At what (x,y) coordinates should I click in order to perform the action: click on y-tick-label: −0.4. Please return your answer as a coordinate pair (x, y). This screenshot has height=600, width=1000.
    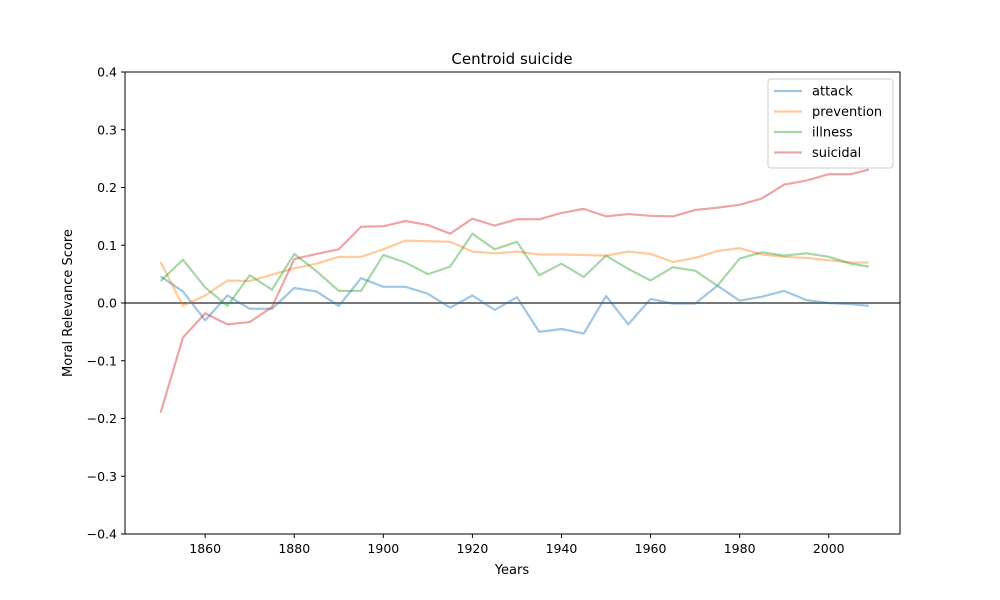
    Looking at the image, I should click on (102, 534).